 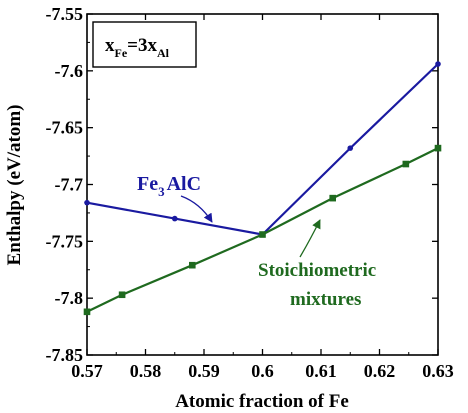 What do you see at coordinates (65, 241) in the screenshot?
I see `y-tick-label: -7.75` at bounding box center [65, 241].